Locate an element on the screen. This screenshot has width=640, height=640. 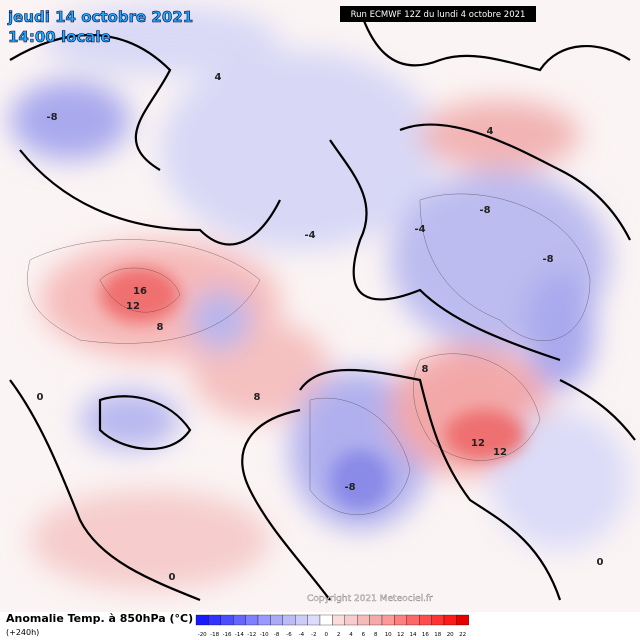
scale-label: -20 is located at coordinates (202, 635).